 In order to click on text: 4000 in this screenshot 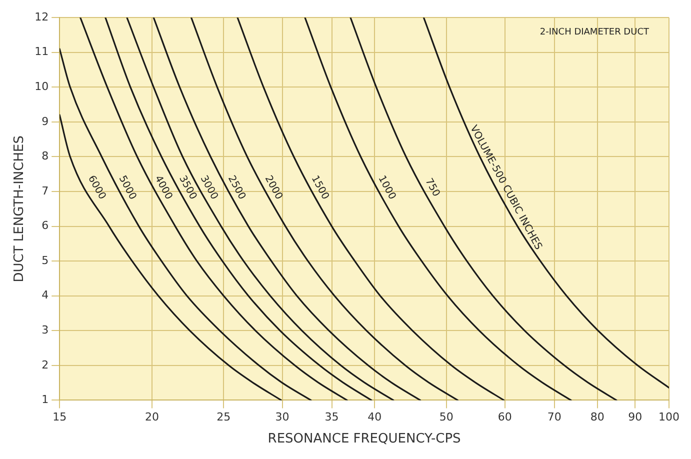, I will do `click(163, 188)`.